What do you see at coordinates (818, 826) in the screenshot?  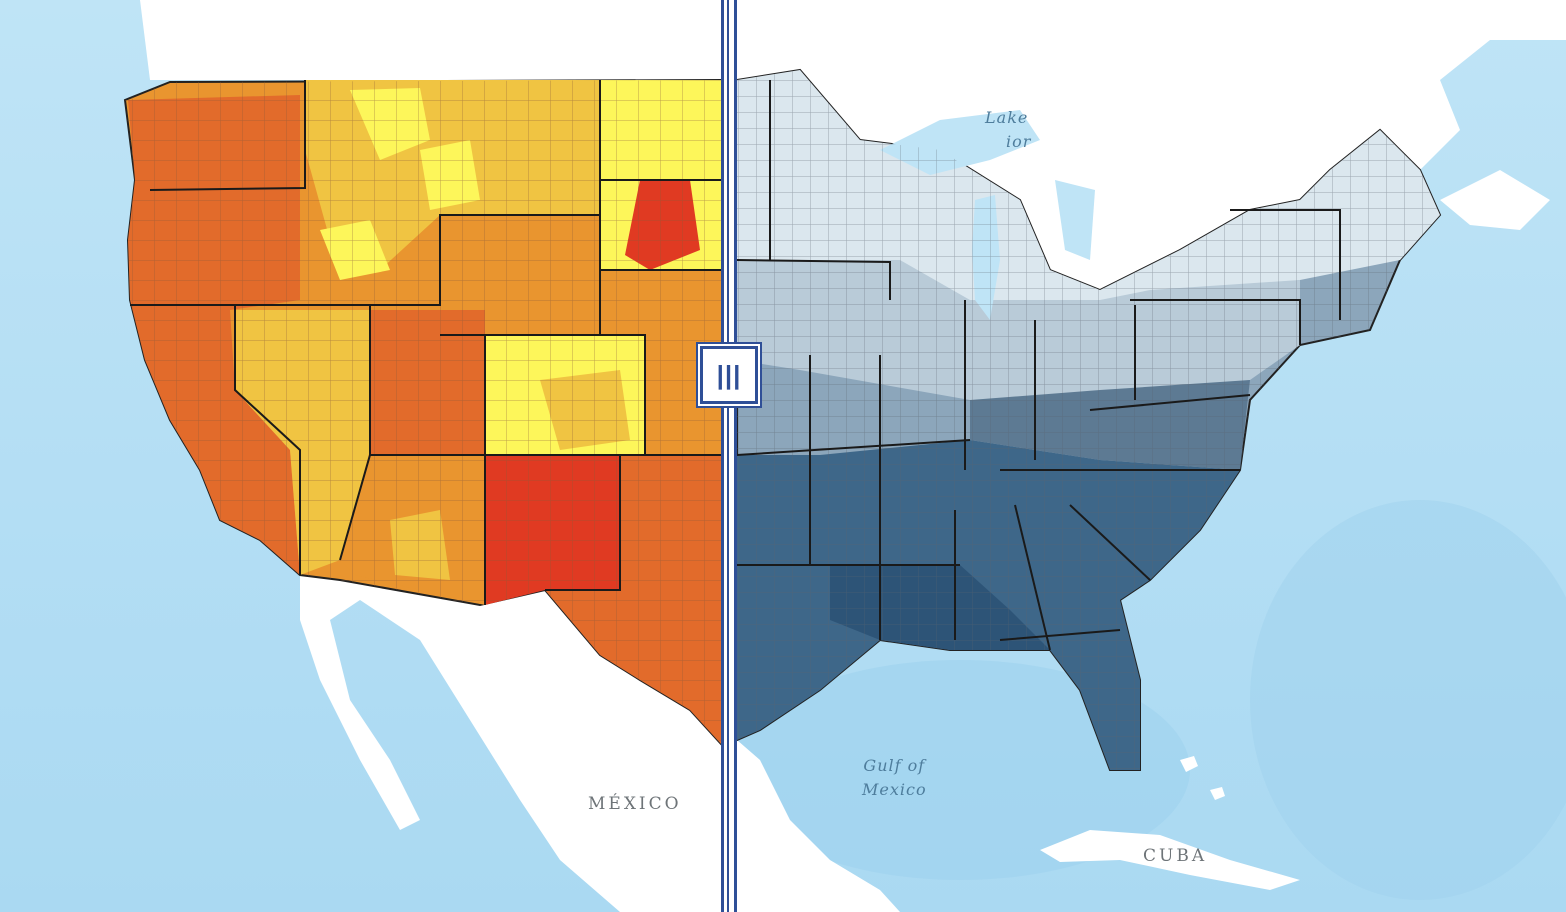 I see `mexico-east-land` at bounding box center [818, 826].